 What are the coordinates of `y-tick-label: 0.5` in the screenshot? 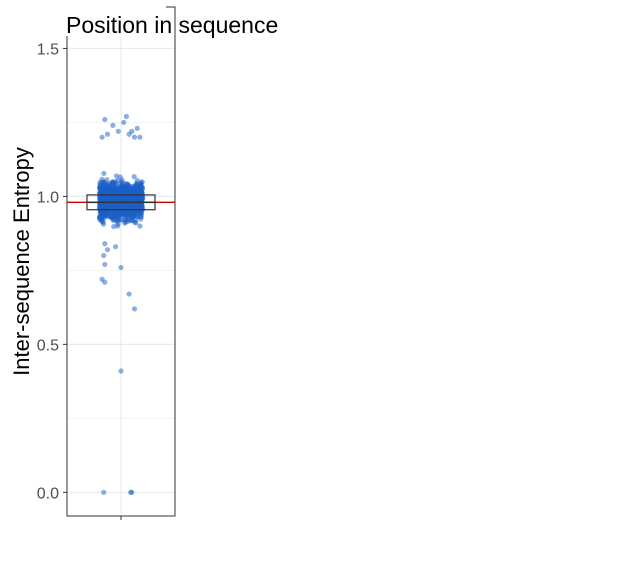 It's located at (48, 345).